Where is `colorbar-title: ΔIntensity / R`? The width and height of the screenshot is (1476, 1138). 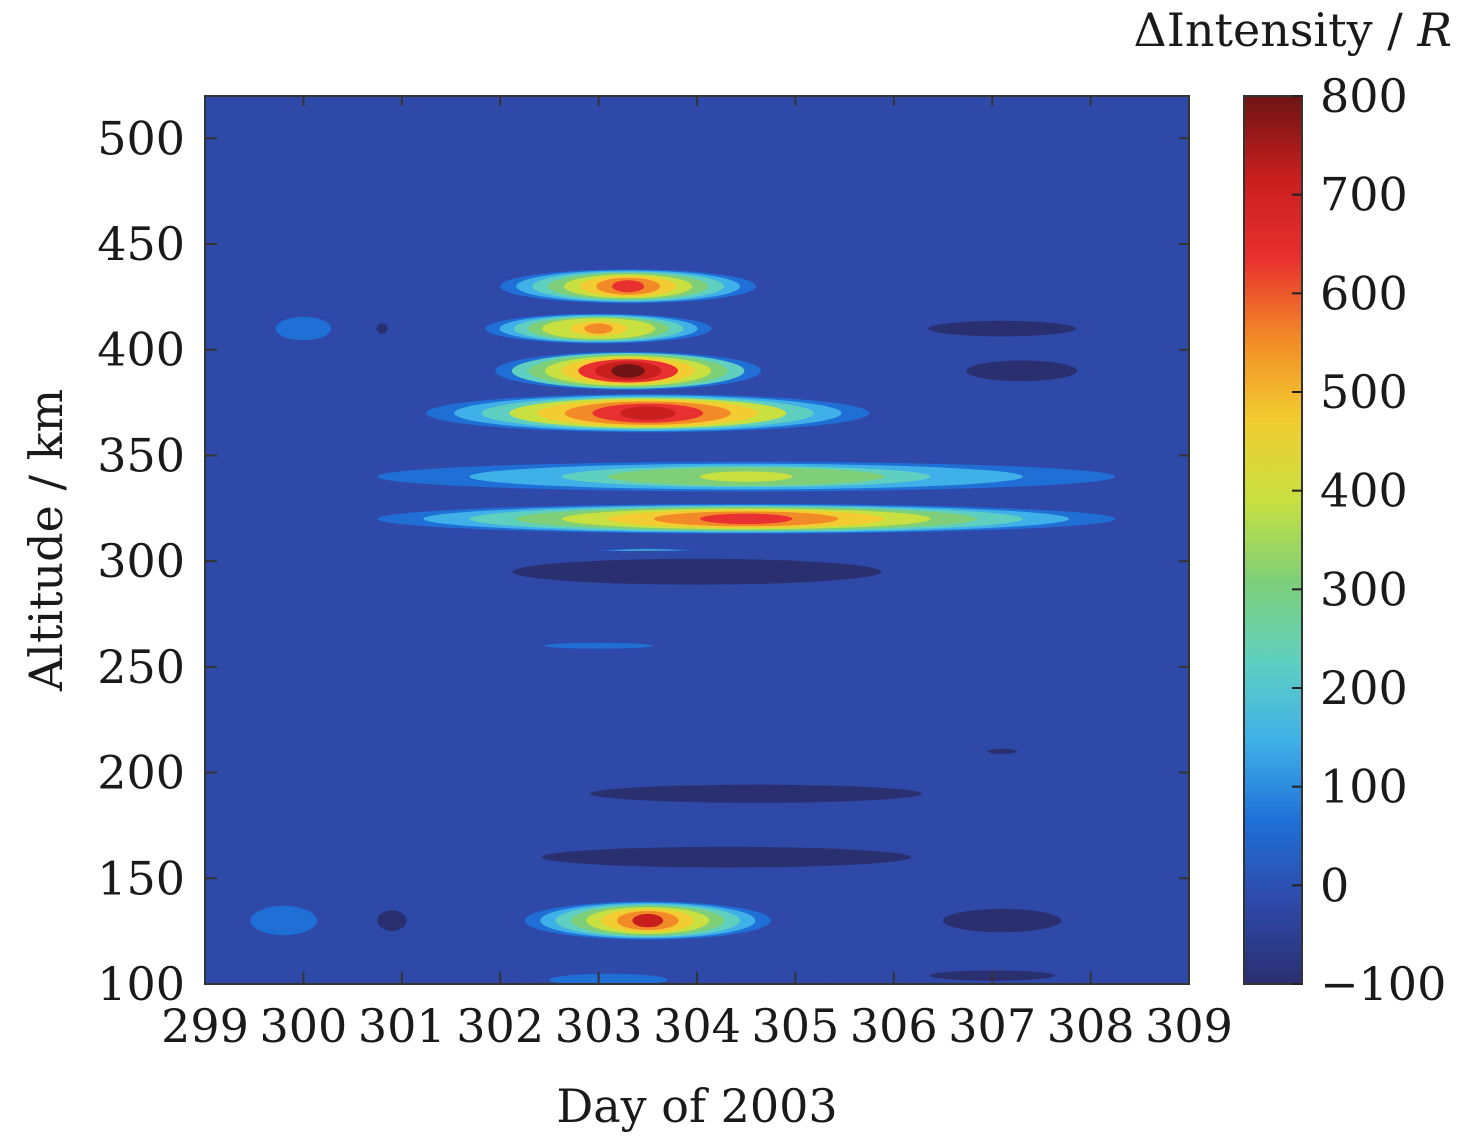
colorbar-title: ΔIntensity / R is located at coordinates (1292, 30).